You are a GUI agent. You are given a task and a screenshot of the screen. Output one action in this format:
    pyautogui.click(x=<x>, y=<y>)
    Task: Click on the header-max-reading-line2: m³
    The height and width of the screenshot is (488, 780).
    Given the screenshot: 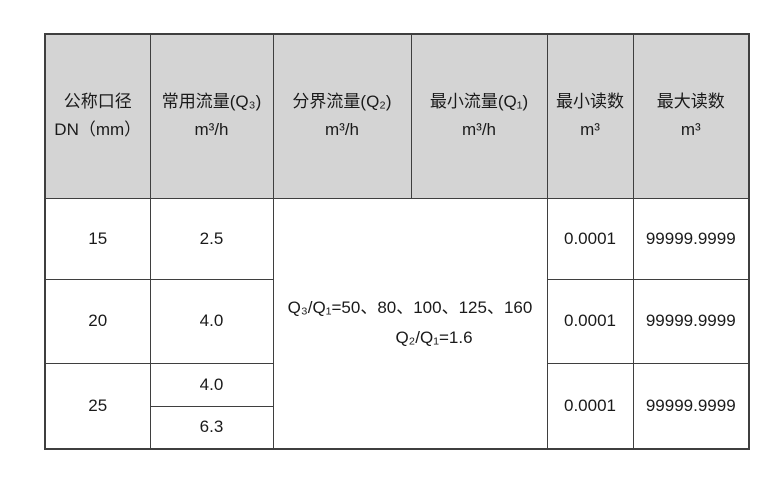 What is the action you would take?
    pyautogui.click(x=690, y=130)
    